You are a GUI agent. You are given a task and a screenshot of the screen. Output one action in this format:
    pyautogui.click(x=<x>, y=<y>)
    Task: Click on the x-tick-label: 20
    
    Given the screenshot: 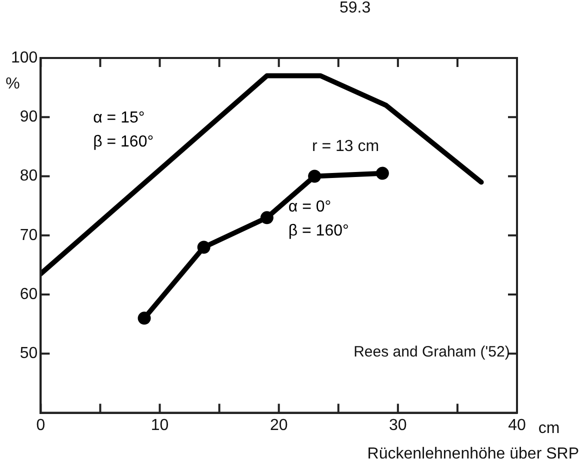 What is the action you would take?
    pyautogui.click(x=279, y=425)
    